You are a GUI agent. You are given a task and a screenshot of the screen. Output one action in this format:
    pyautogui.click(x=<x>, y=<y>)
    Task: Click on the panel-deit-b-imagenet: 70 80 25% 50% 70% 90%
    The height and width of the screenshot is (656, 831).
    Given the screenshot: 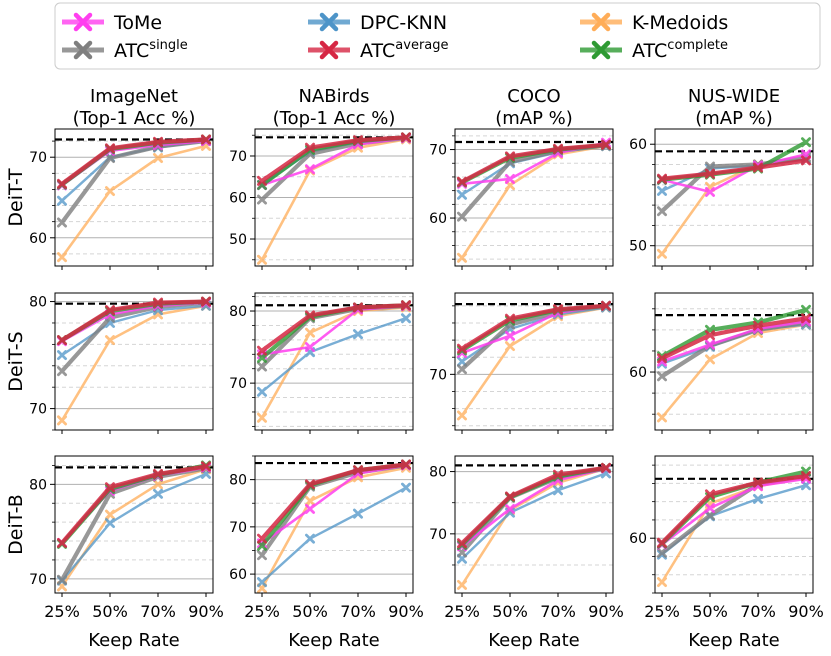 What is the action you would take?
    pyautogui.click(x=126, y=538)
    